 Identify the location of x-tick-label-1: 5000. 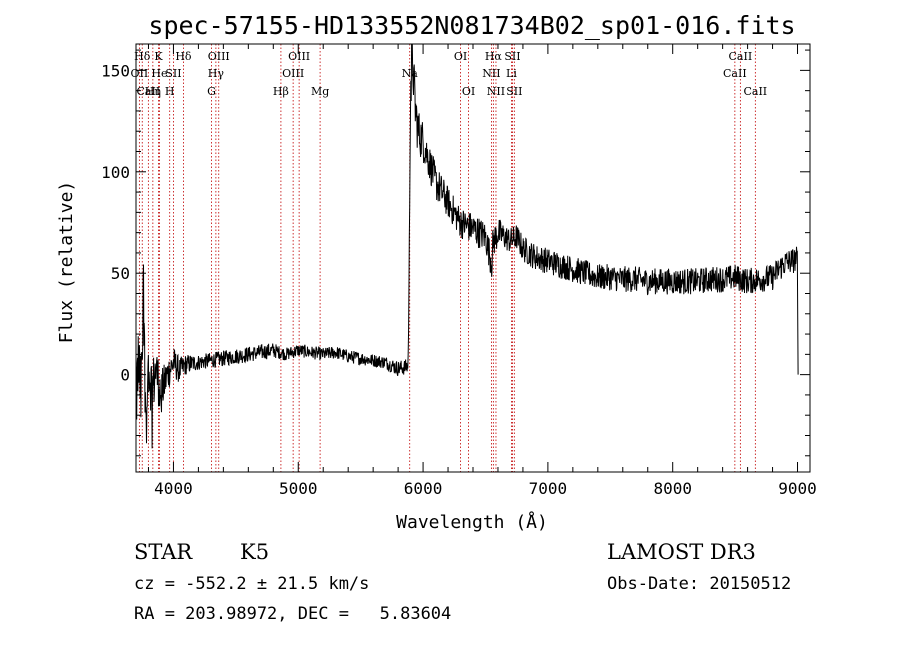
(298, 488).